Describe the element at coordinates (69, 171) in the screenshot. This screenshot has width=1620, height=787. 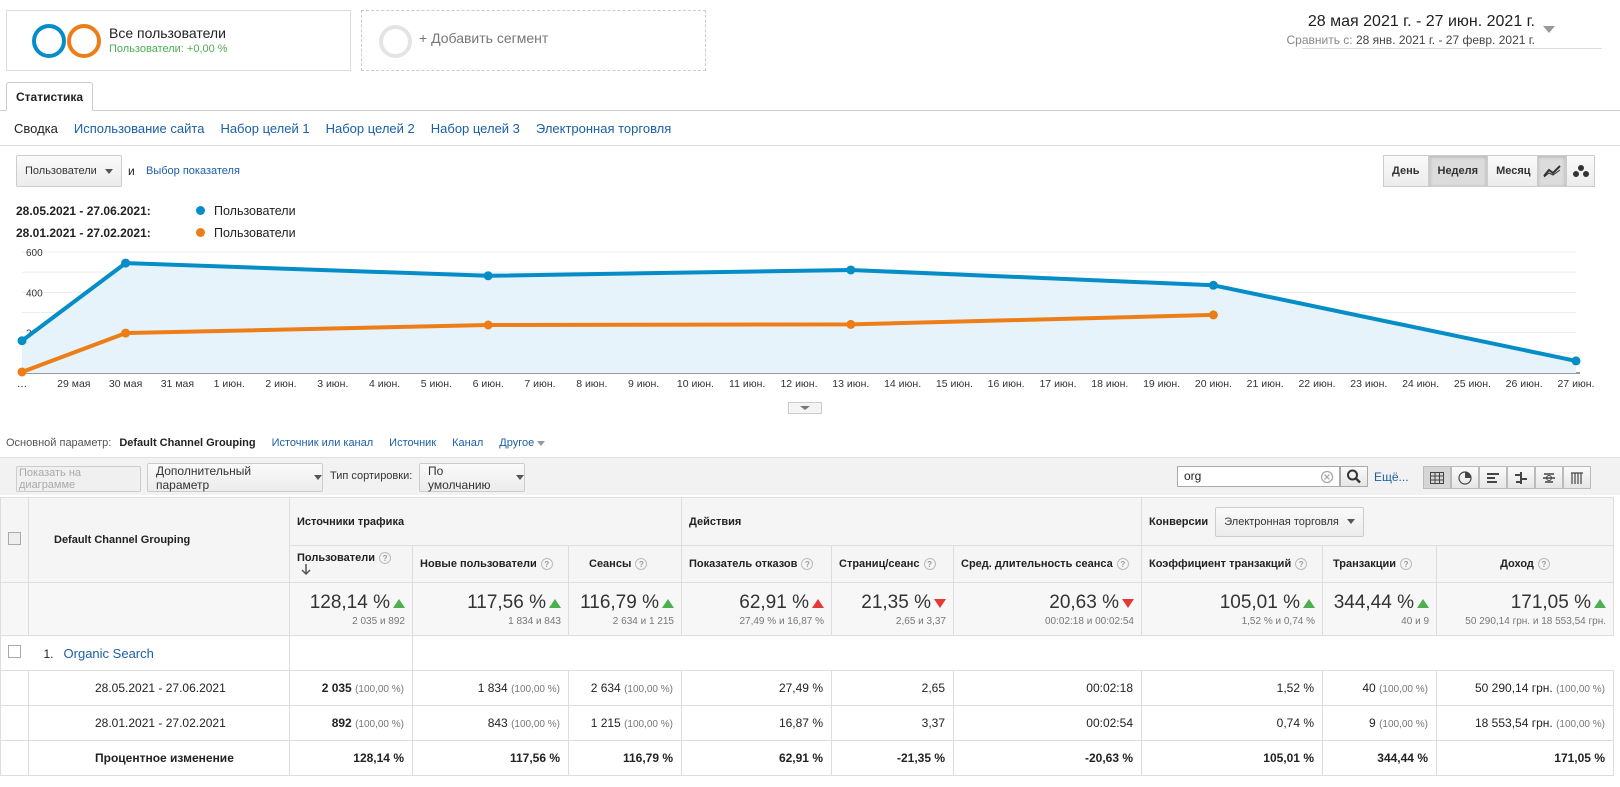
I see `metric-select: Пользователи` at that location.